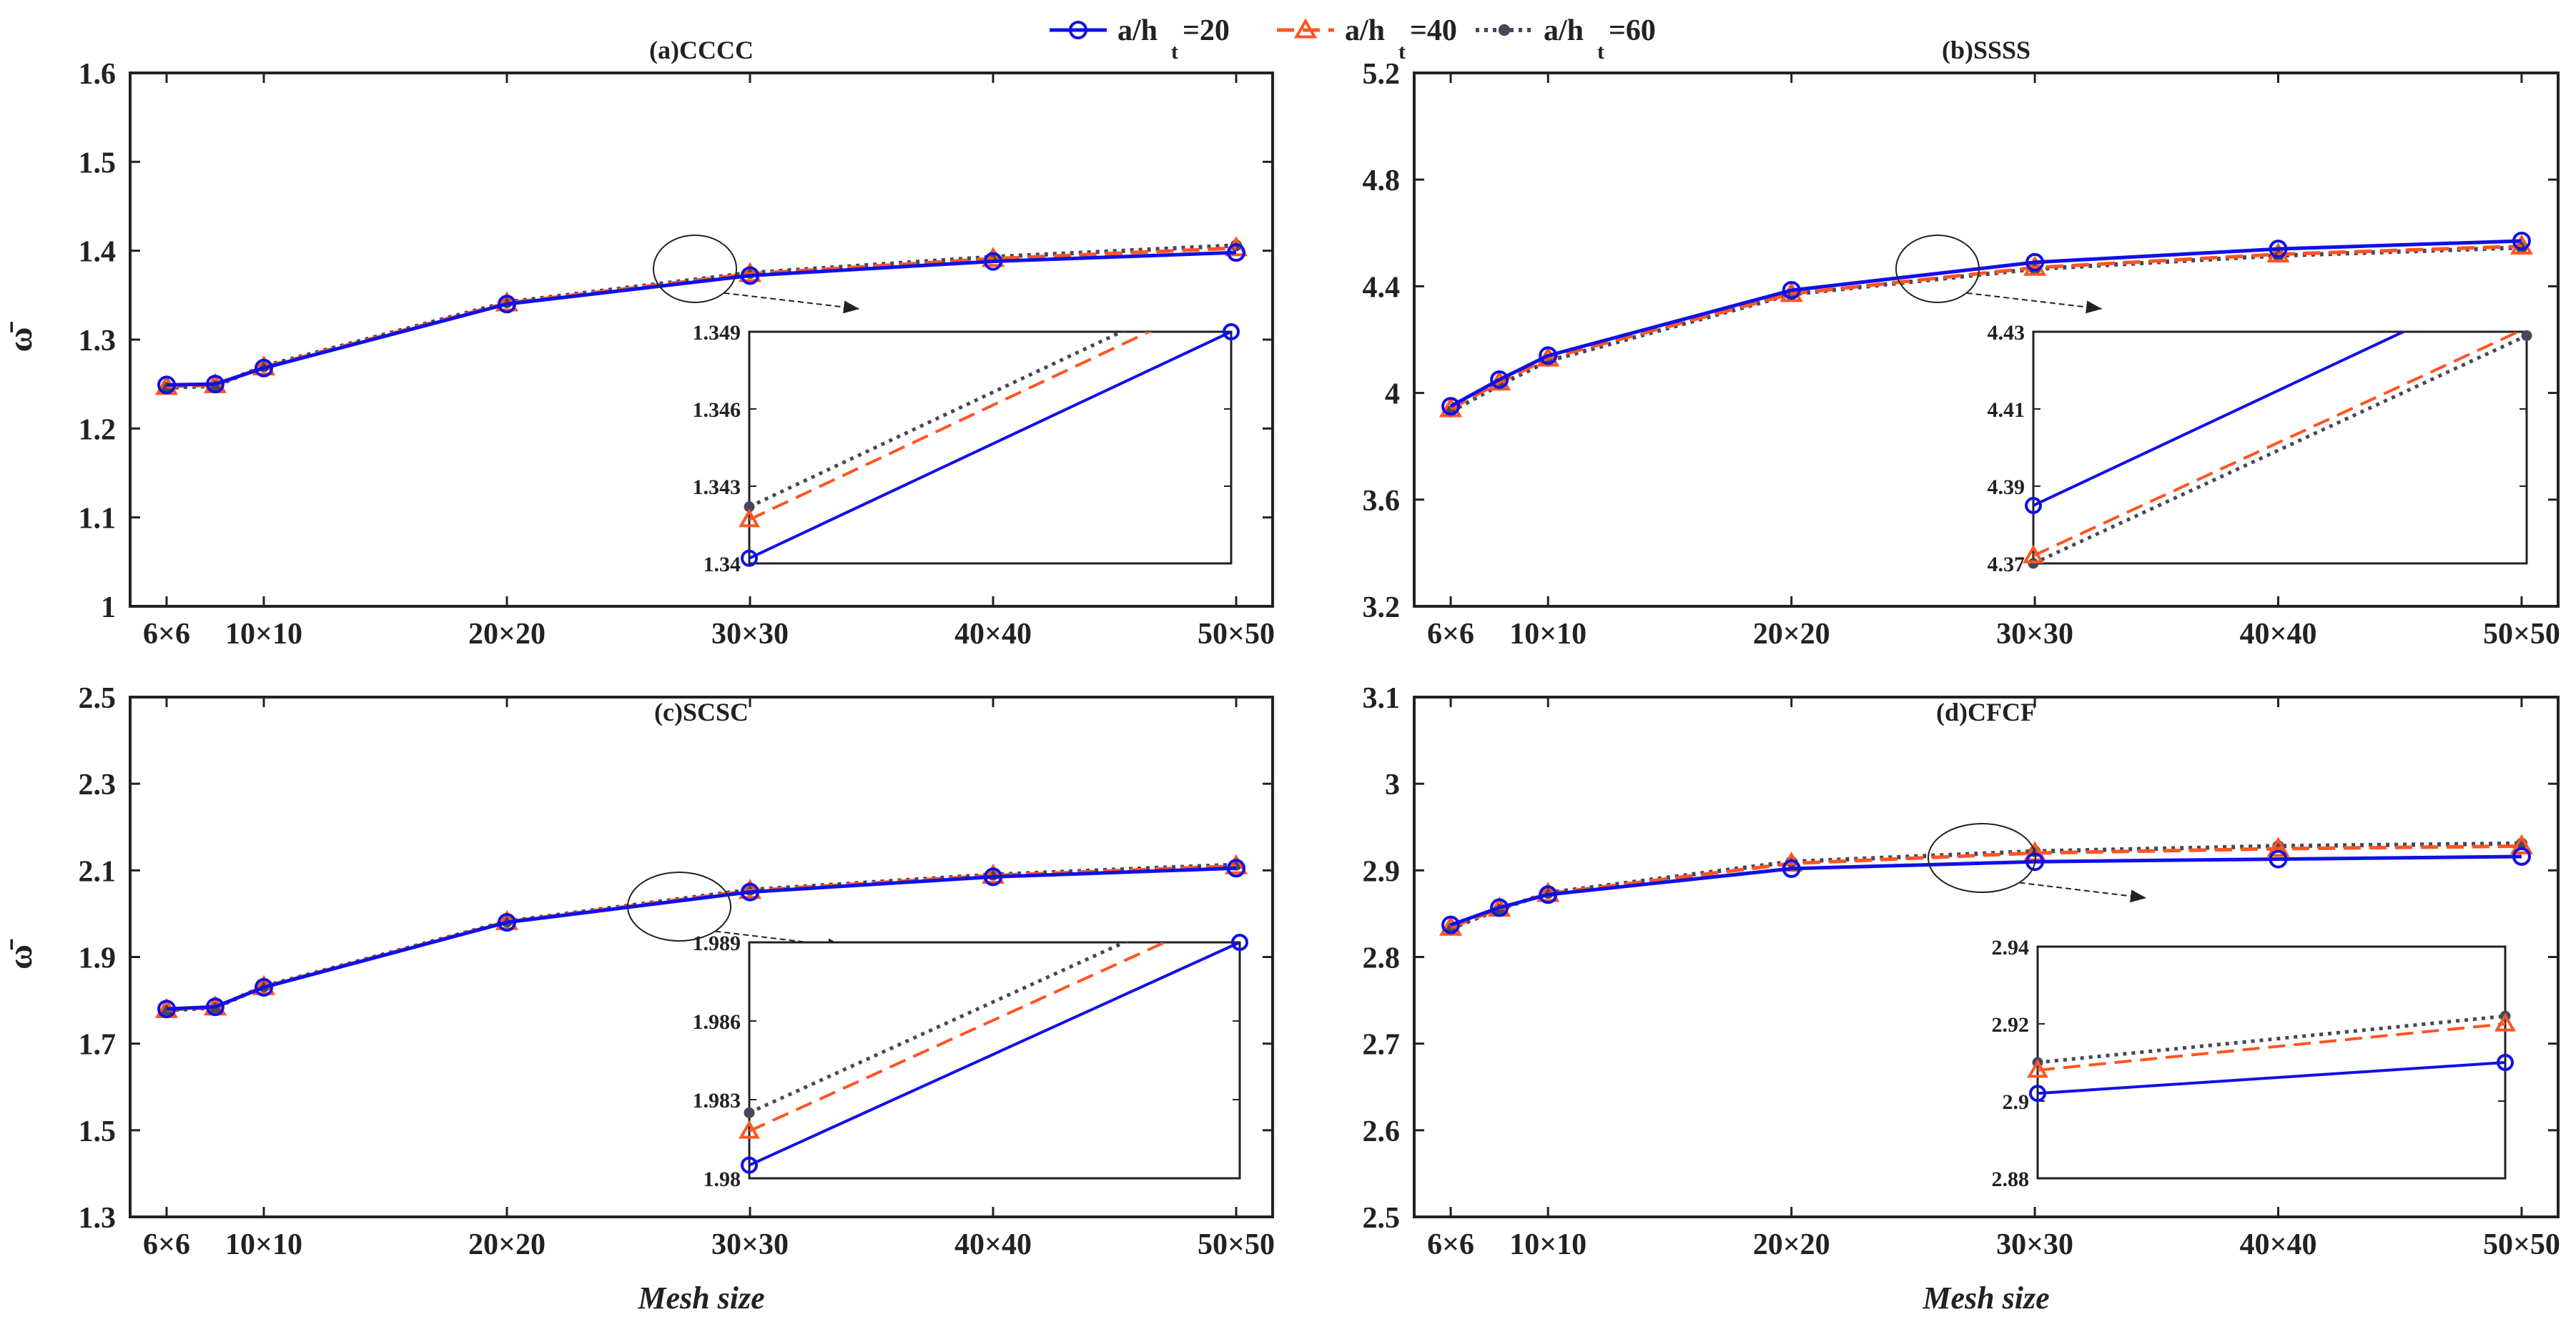  Describe the element at coordinates (722, 1179) in the screenshot. I see `inset-y-tick-label: 1.98` at that location.